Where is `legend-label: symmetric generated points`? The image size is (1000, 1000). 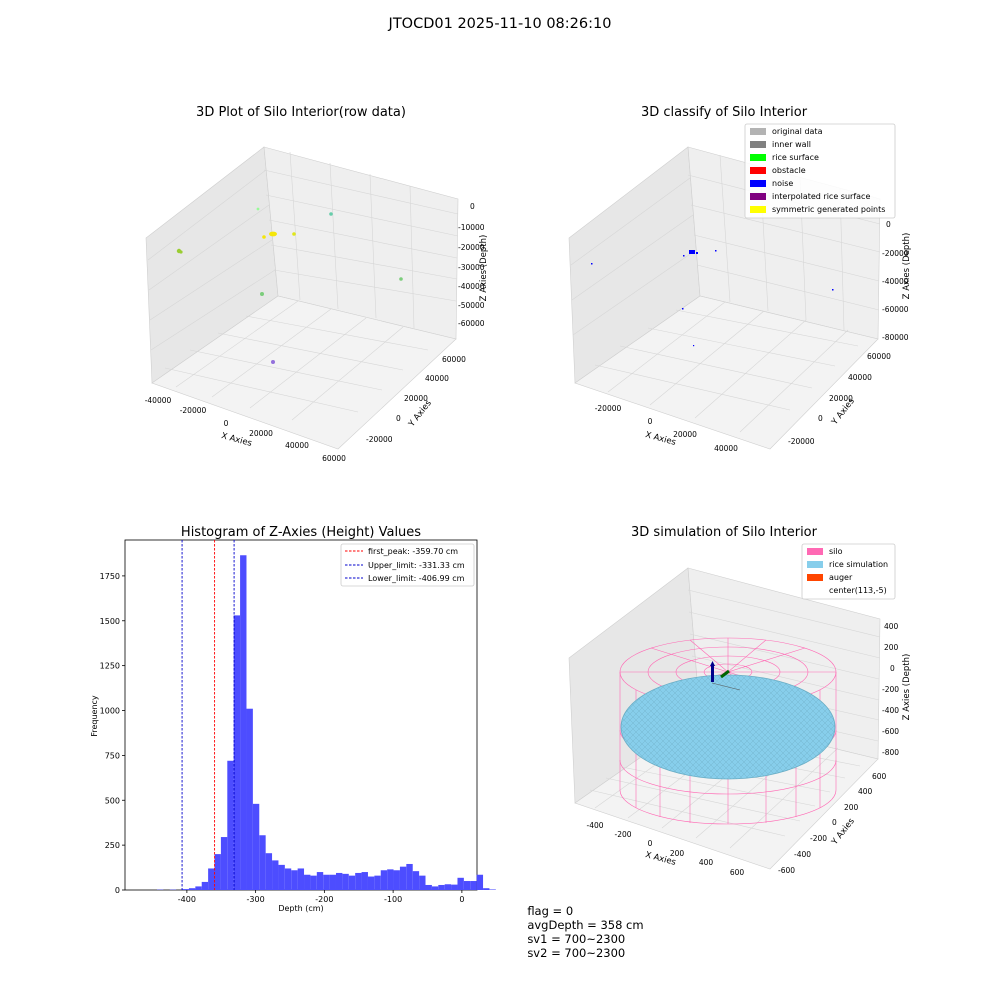 legend-label: symmetric generated points is located at coordinates (828, 209).